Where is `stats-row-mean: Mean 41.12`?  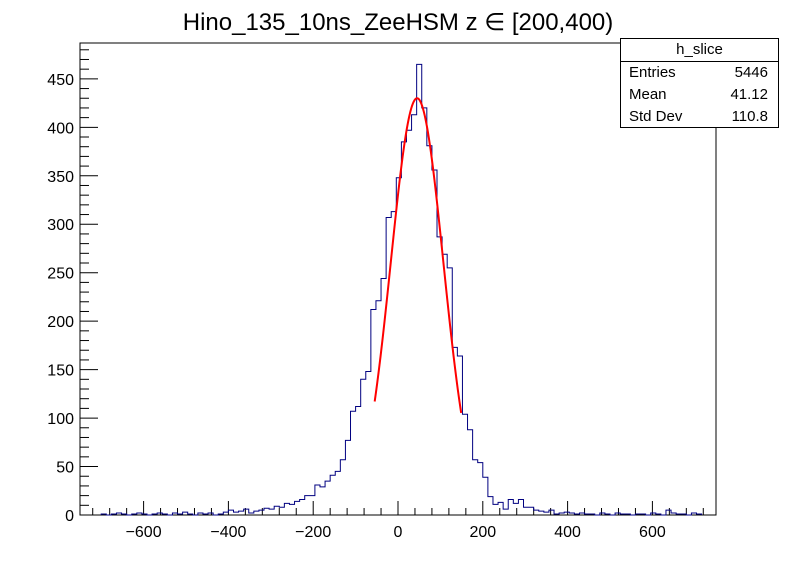 stats-row-mean: Mean 41.12 is located at coordinates (699, 95).